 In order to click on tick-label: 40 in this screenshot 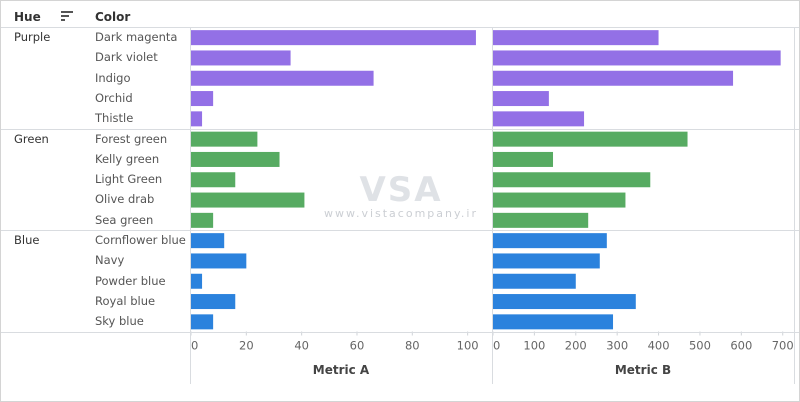, I will do `click(301, 346)`.